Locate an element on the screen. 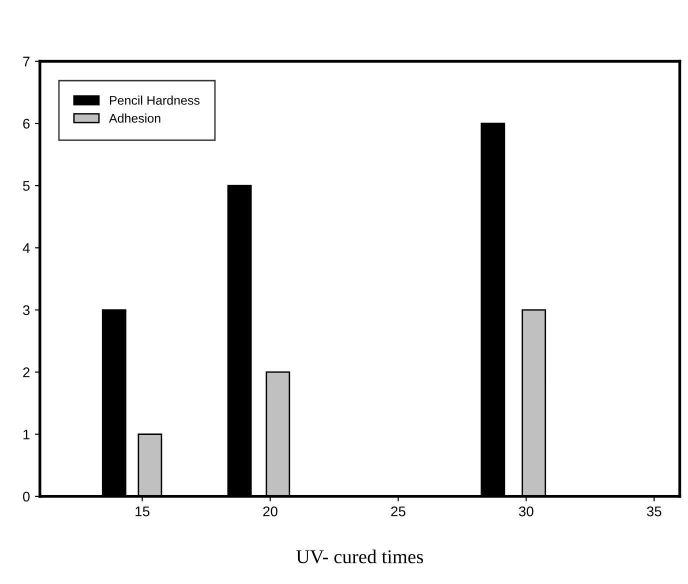 The image size is (688, 584). y-tick-label: 5 is located at coordinates (26, 186).